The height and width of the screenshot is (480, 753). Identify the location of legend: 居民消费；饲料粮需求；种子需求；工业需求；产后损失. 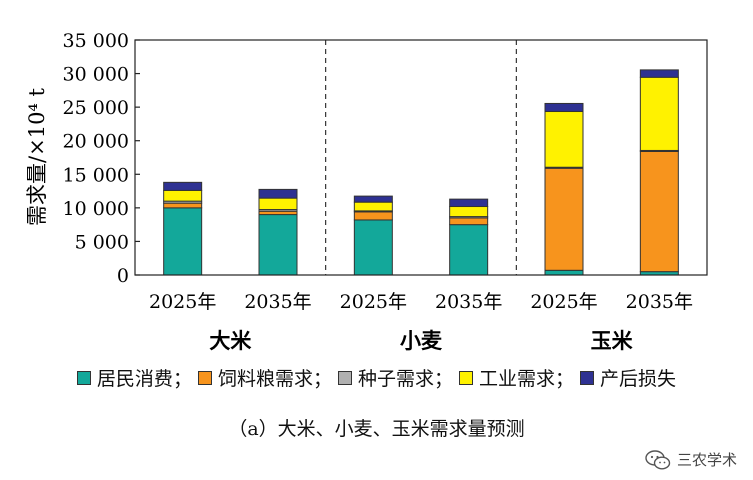
(376, 377).